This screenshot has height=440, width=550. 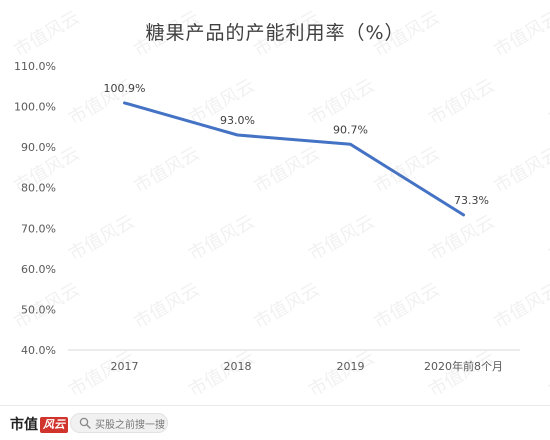 What do you see at coordinates (38, 147) in the screenshot?
I see `y-tick-label: 90.0%` at bounding box center [38, 147].